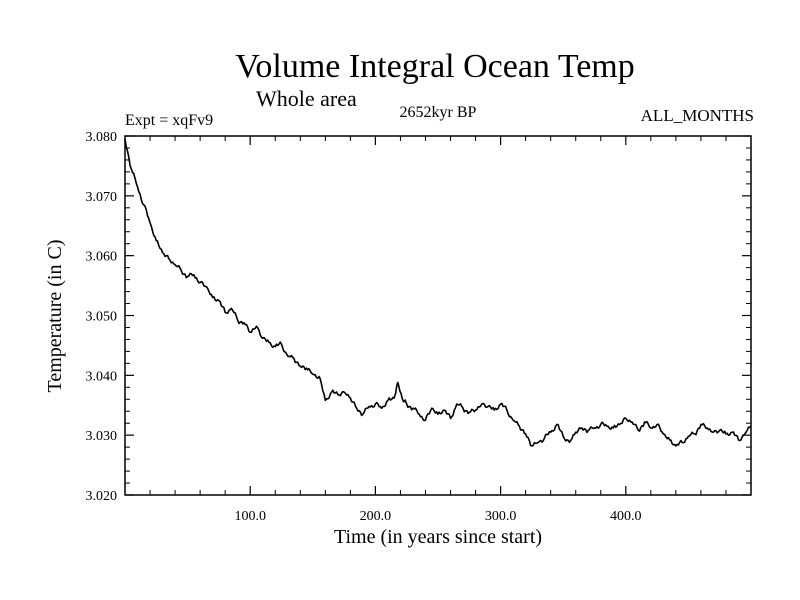 Image resolution: width=800 pixels, height=600 pixels. What do you see at coordinates (626, 516) in the screenshot?
I see `x-tick-label: 400.0` at bounding box center [626, 516].